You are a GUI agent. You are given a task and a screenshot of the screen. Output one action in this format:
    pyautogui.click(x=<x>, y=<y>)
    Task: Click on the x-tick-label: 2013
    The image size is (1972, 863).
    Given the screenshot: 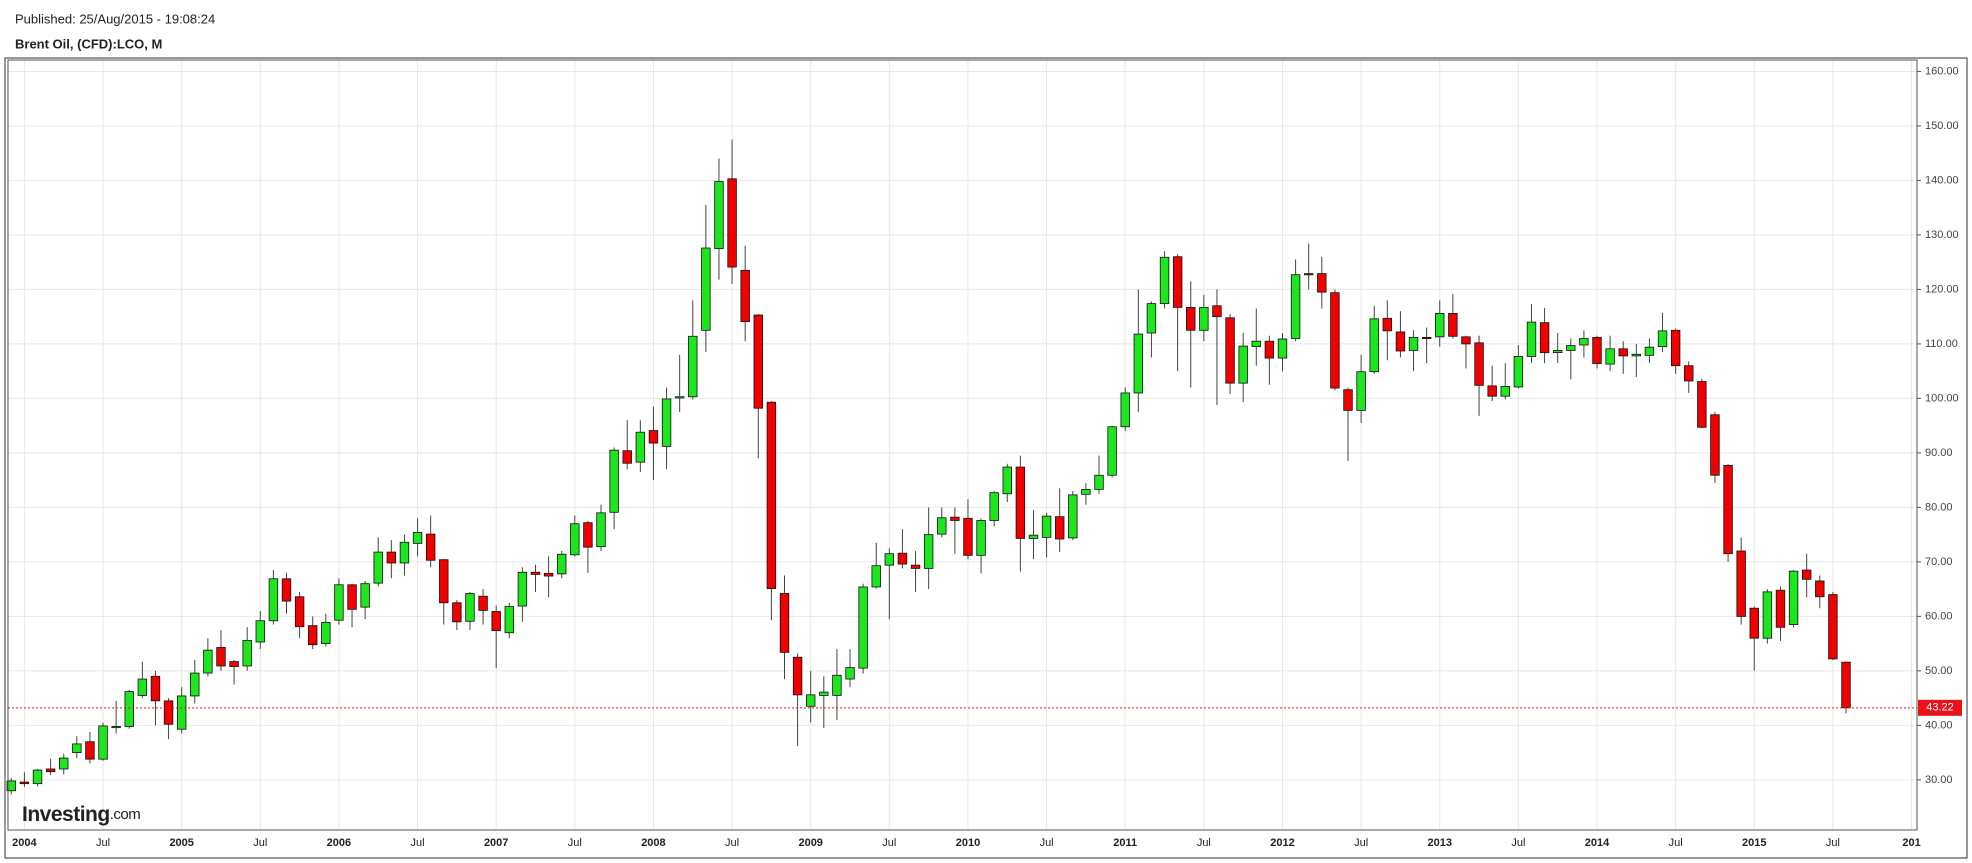 What is the action you would take?
    pyautogui.click(x=1440, y=843)
    